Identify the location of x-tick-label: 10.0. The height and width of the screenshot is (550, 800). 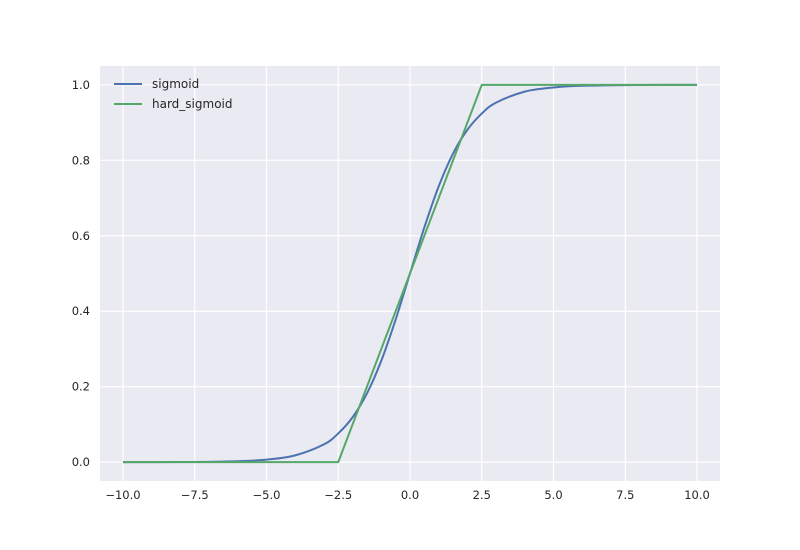
(697, 495).